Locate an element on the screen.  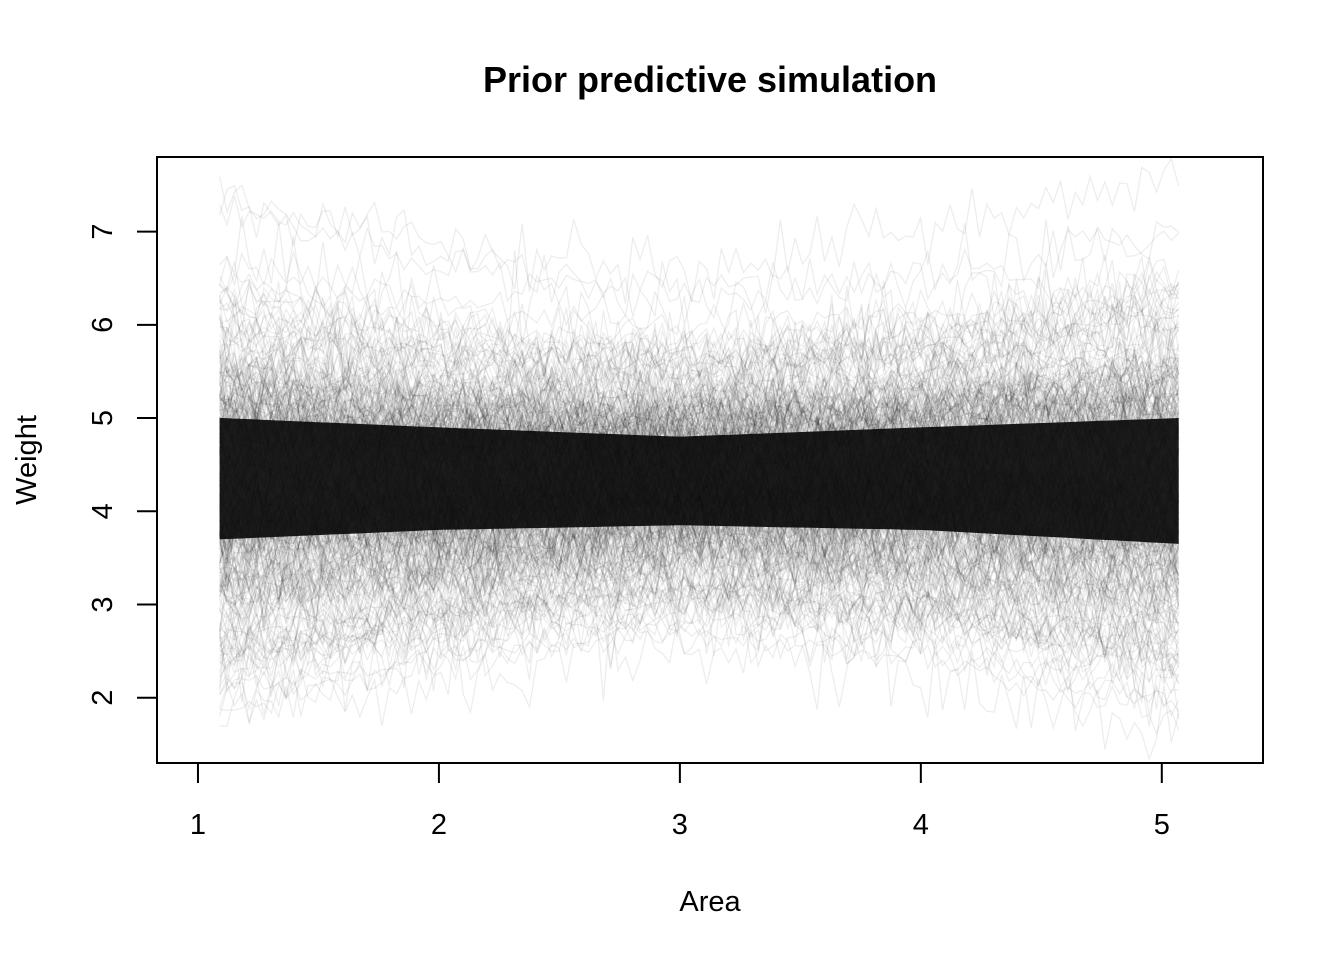
x-tick-label: 3 is located at coordinates (680, 825).